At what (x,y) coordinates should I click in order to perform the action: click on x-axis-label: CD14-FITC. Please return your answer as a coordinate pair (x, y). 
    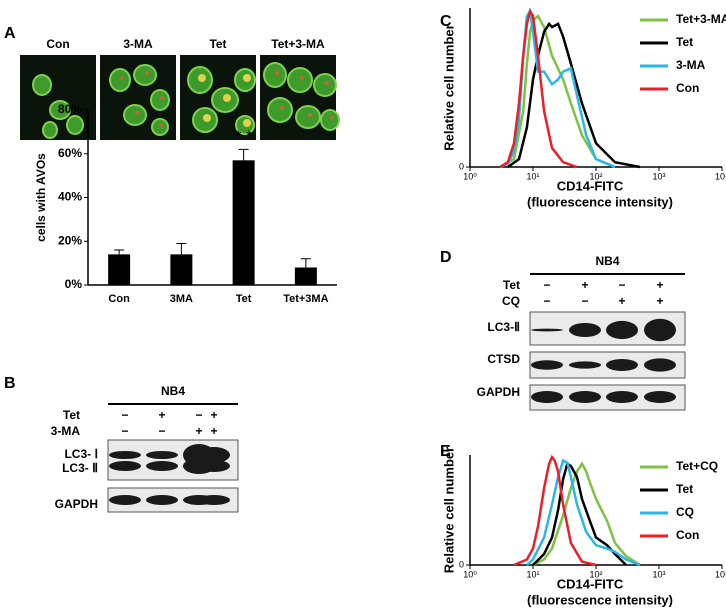
    Looking at the image, I should click on (590, 583).